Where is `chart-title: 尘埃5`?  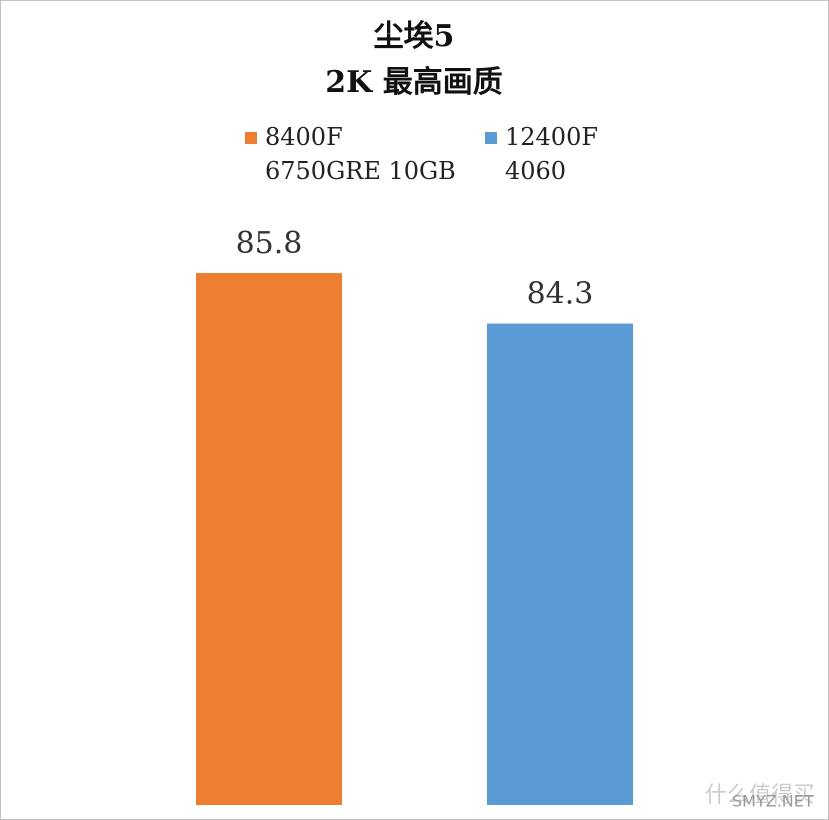
chart-title: 尘埃5 is located at coordinates (414, 36).